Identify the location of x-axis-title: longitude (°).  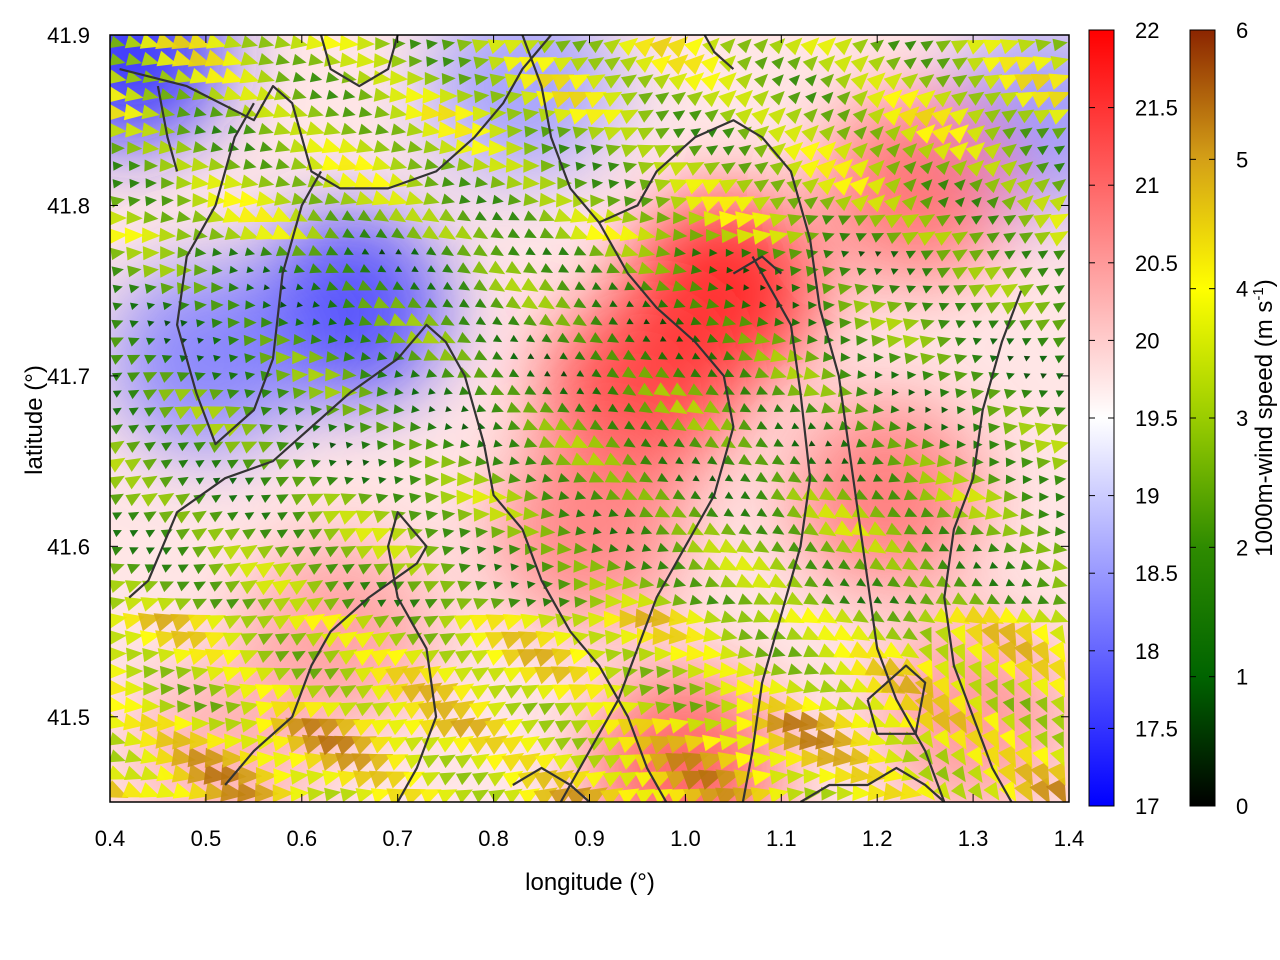
(590, 882).